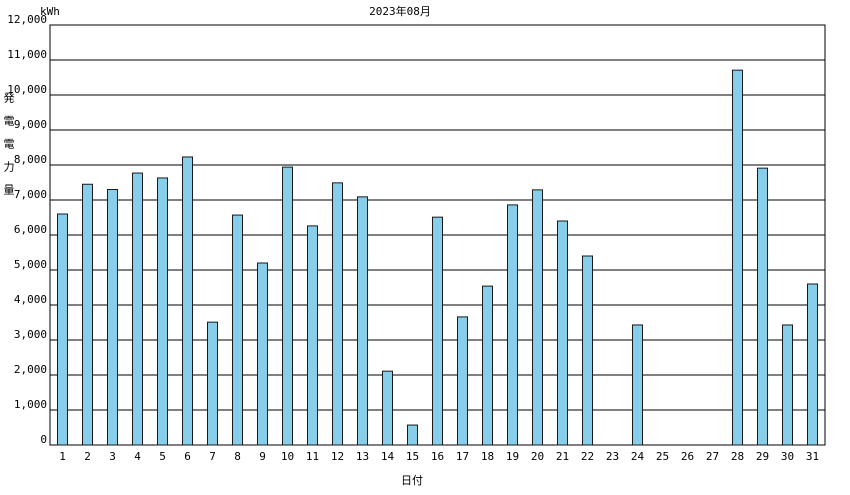 This screenshot has height=495, width=850. I want to click on x-tick-label: 18, so click(487, 456).